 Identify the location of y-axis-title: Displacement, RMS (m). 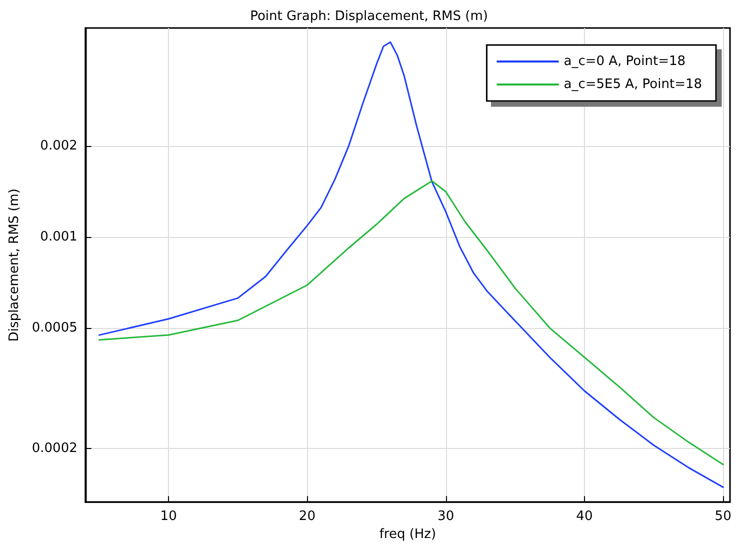
(14, 265).